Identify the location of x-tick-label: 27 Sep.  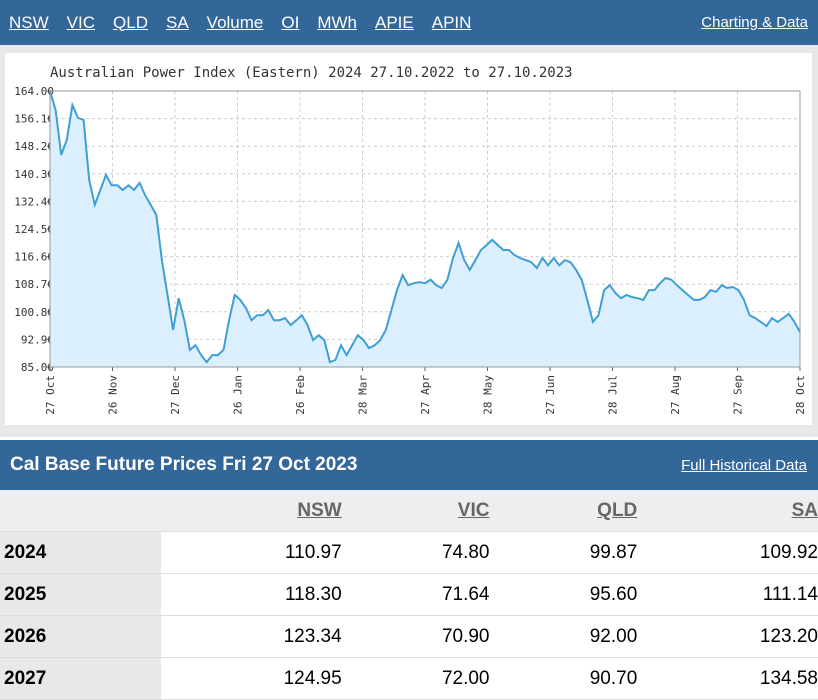
(738, 395).